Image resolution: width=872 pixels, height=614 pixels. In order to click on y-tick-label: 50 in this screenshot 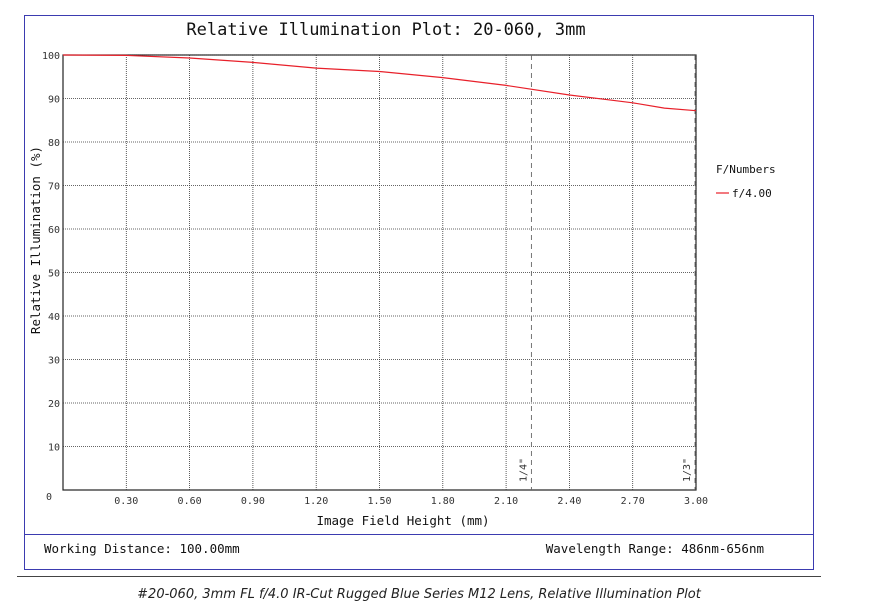, I will do `click(54, 274)`.